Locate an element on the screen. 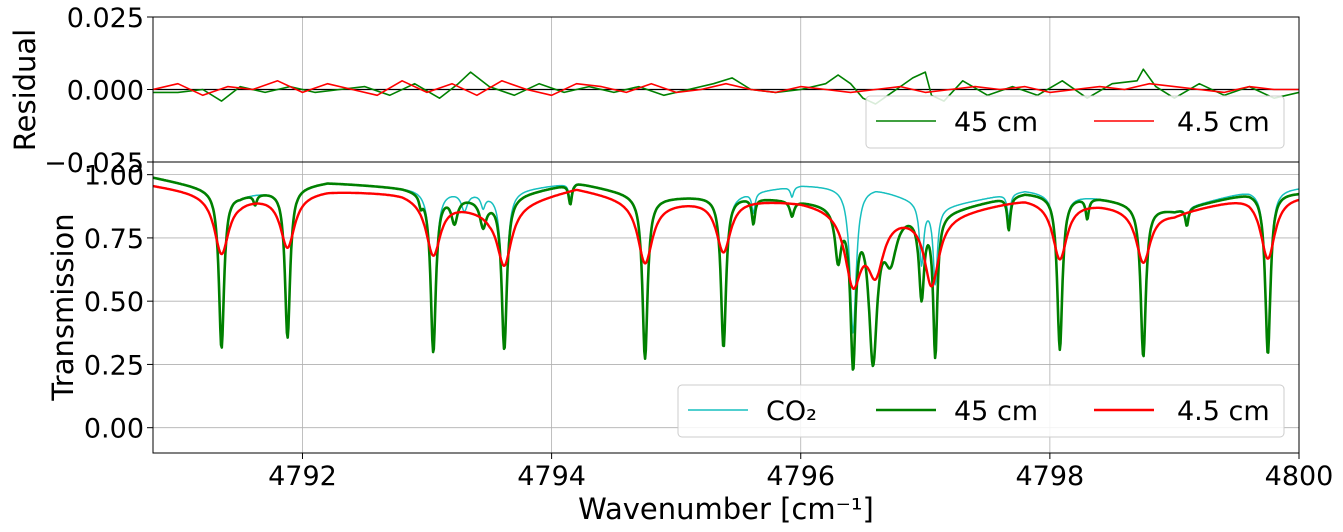 The height and width of the screenshot is (532, 1343). residual-series is located at coordinates (726, 86).